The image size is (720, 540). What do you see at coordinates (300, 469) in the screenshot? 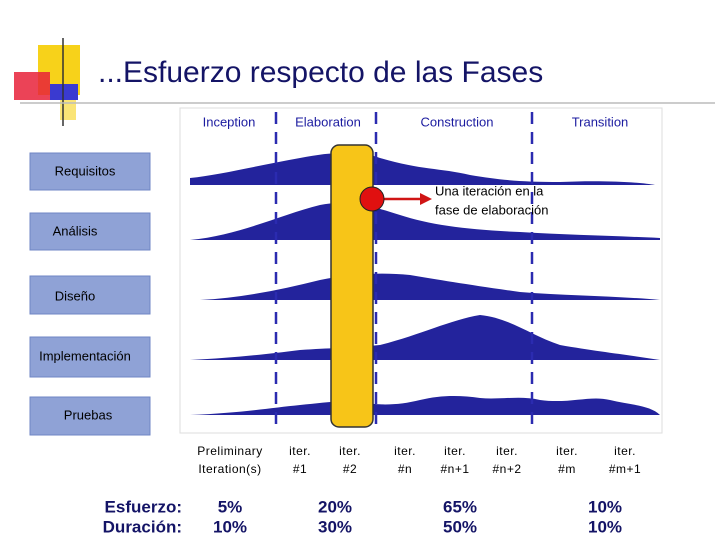
I see `iteration-label: #1` at bounding box center [300, 469].